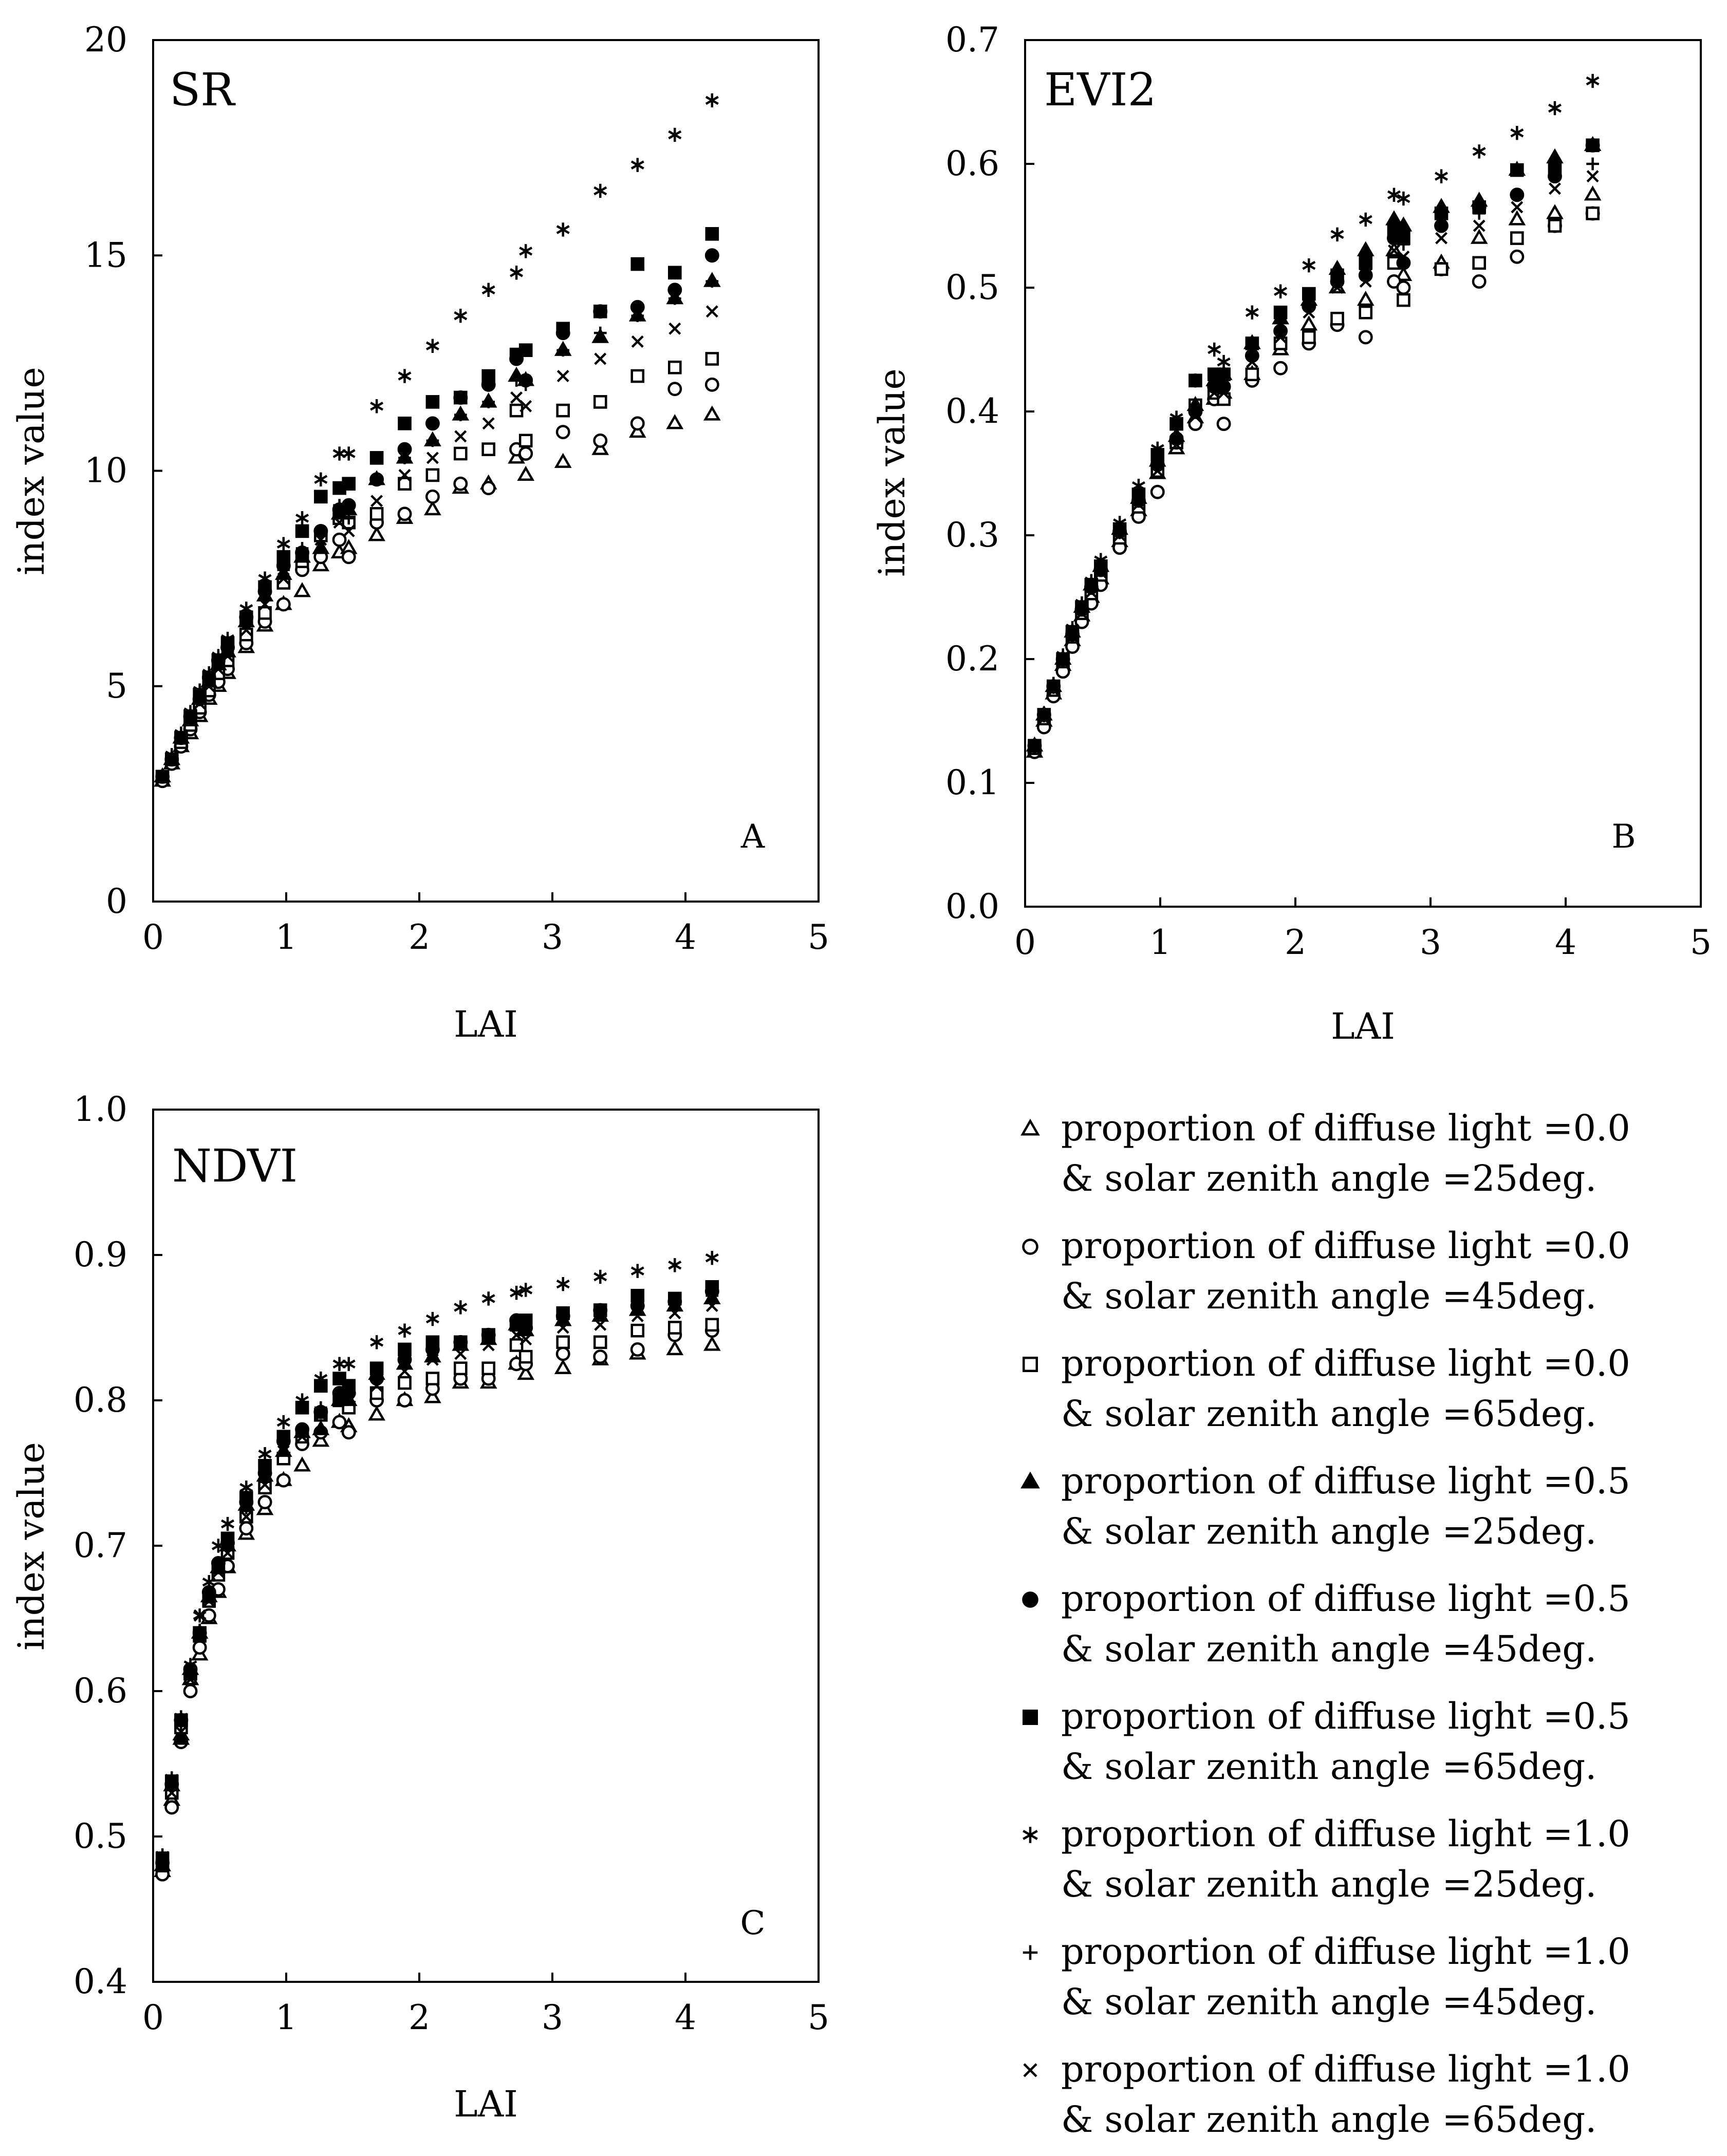 This screenshot has height=2156, width=1727. I want to click on panel-title: NDVI, so click(235, 1166).